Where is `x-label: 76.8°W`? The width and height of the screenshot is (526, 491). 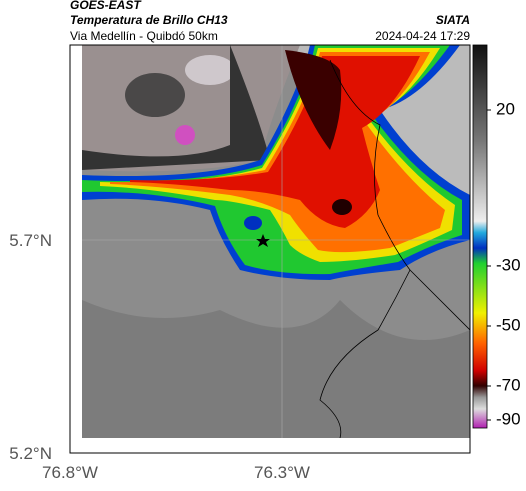 x-label: 76.8°W is located at coordinates (70, 472).